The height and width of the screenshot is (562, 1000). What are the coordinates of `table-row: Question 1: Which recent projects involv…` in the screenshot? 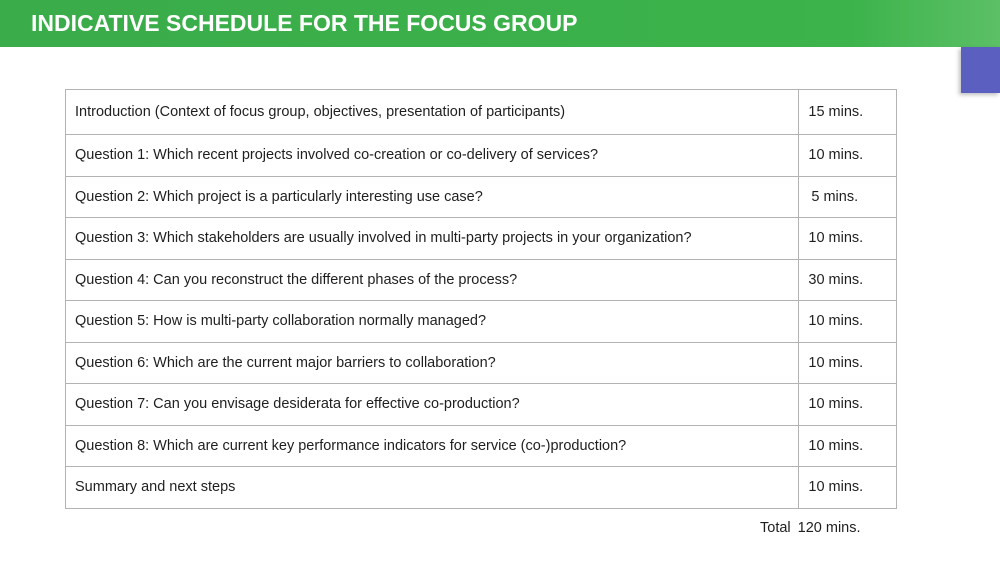 It's located at (480, 155).